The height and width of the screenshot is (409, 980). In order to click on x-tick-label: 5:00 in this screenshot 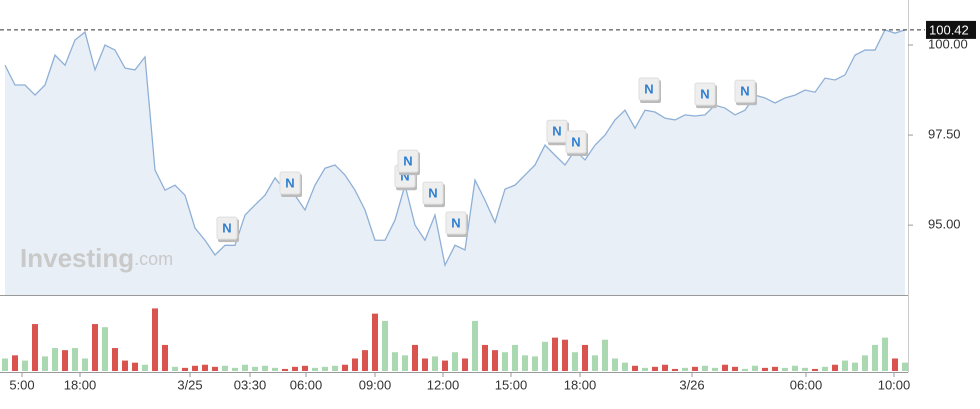, I will do `click(21, 384)`.